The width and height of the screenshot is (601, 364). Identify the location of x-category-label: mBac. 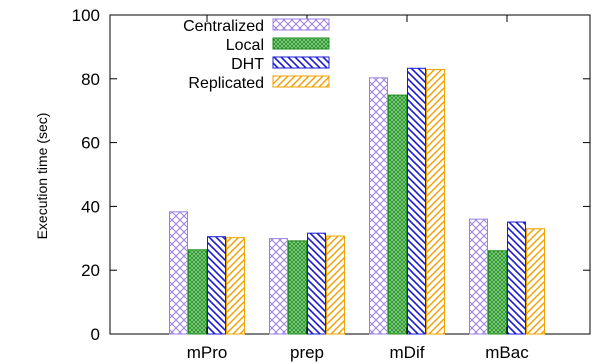
(507, 352).